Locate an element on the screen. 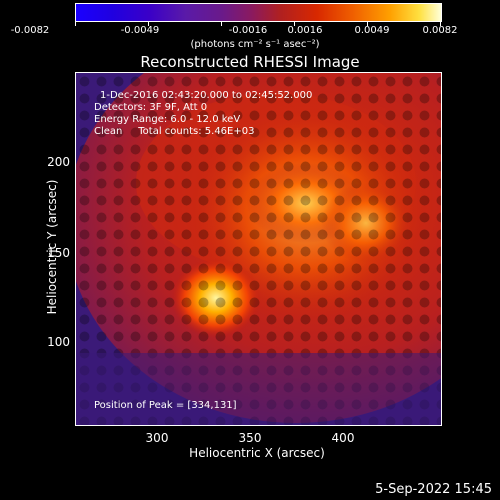  detectors-label: Detectors: 3F 9F, Att 0 is located at coordinates (151, 107).